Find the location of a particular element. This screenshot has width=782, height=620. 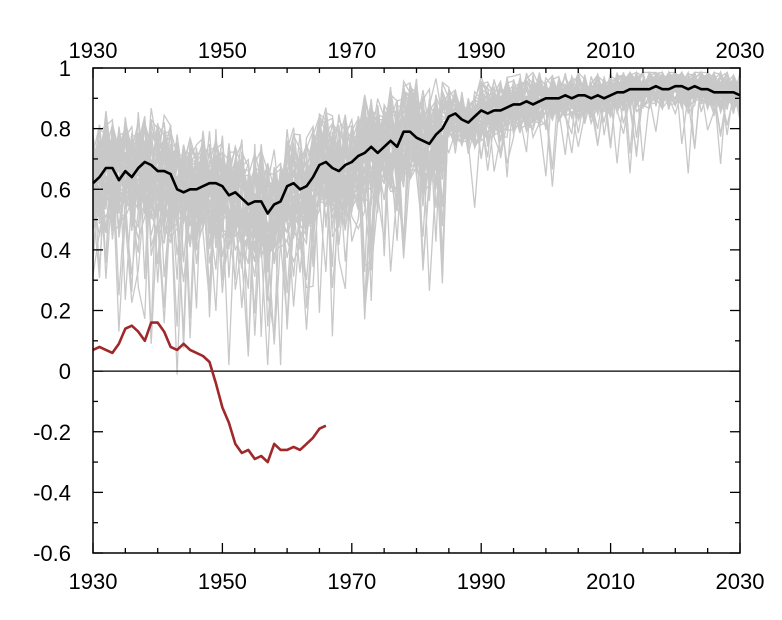

x-tick-label-top: 1990 is located at coordinates (481, 50).